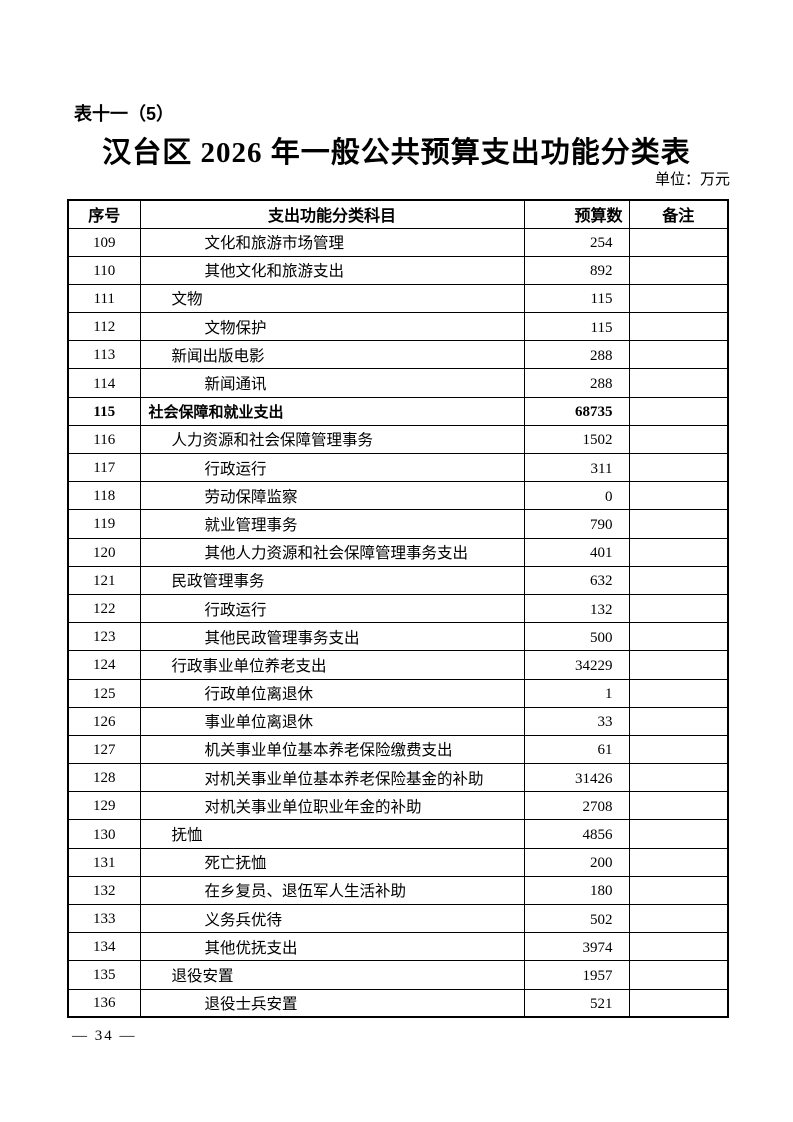 The height and width of the screenshot is (1122, 793). What do you see at coordinates (332, 411) in the screenshot?
I see `row-subject: 社会保障和就业支出` at bounding box center [332, 411].